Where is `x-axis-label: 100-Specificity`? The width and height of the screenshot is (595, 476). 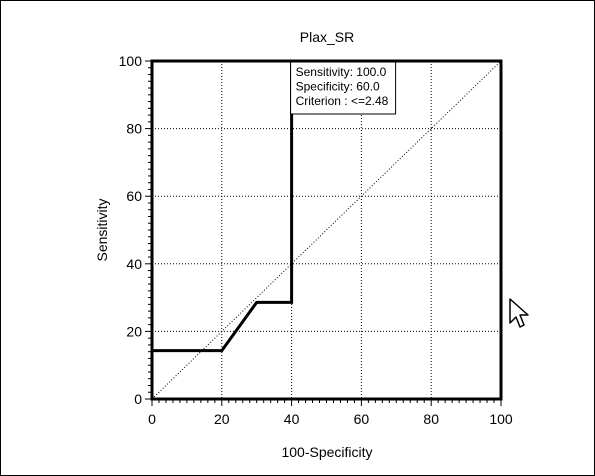 x-axis-label: 100-Specificity is located at coordinates (326, 452).